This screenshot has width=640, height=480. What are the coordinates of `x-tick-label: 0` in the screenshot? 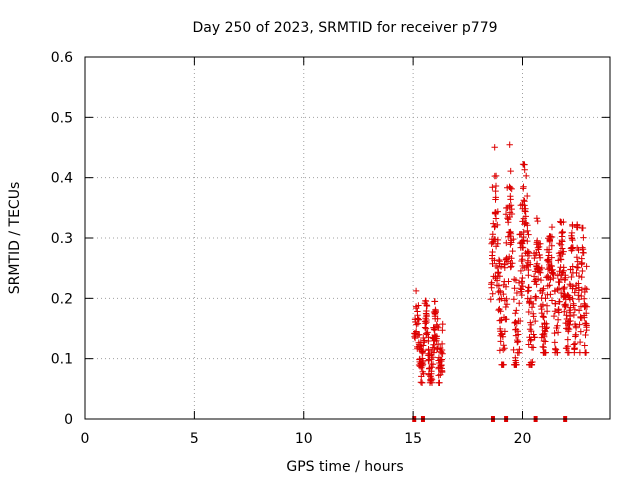 It's located at (85, 439).